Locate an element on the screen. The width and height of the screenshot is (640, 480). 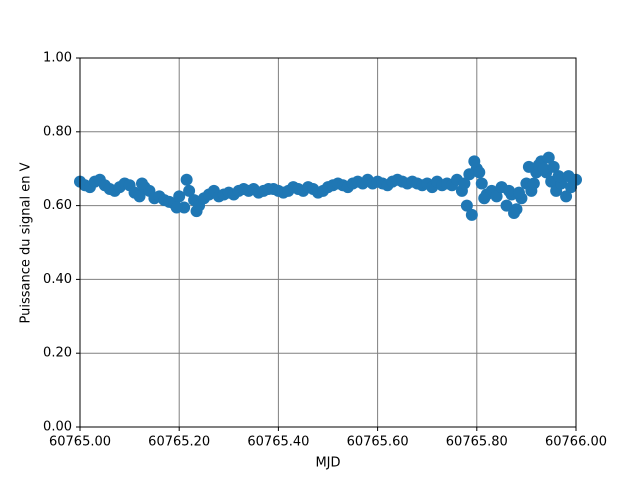
y-tick-label: 0.40 is located at coordinates (57, 279).